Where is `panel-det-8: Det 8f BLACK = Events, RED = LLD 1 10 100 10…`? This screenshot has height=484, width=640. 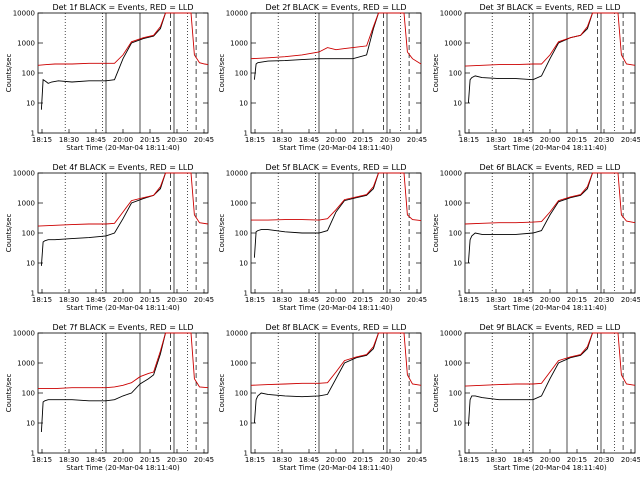
panel-det-8: Det 8f BLACK = Events, RED = LLD 1 10 100 10… is located at coordinates (322, 397).